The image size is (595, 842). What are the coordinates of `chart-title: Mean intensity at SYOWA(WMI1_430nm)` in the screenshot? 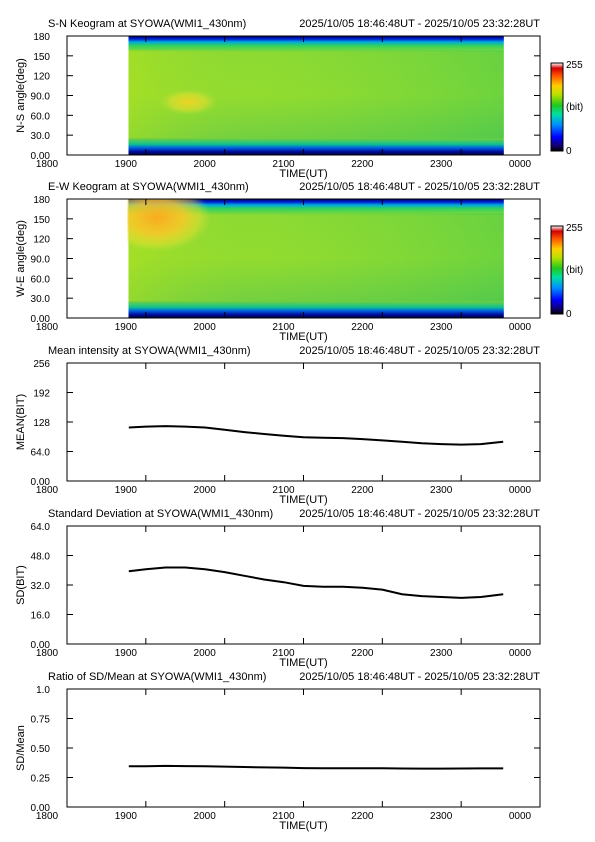 It's located at (149, 351).